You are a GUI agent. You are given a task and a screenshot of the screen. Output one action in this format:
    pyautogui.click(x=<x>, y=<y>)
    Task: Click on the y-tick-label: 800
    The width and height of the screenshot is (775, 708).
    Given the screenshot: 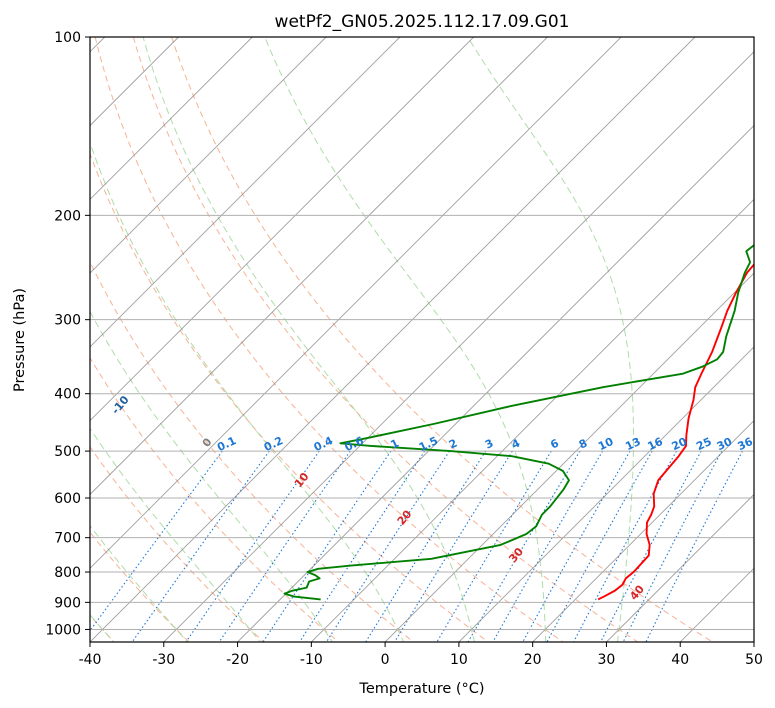 What is the action you would take?
    pyautogui.click(x=67, y=573)
    